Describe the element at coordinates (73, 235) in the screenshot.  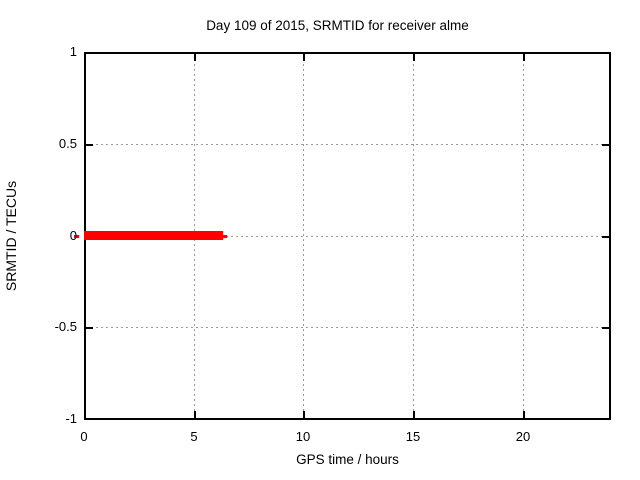
I see `ytick-label-0: 0` at that location.